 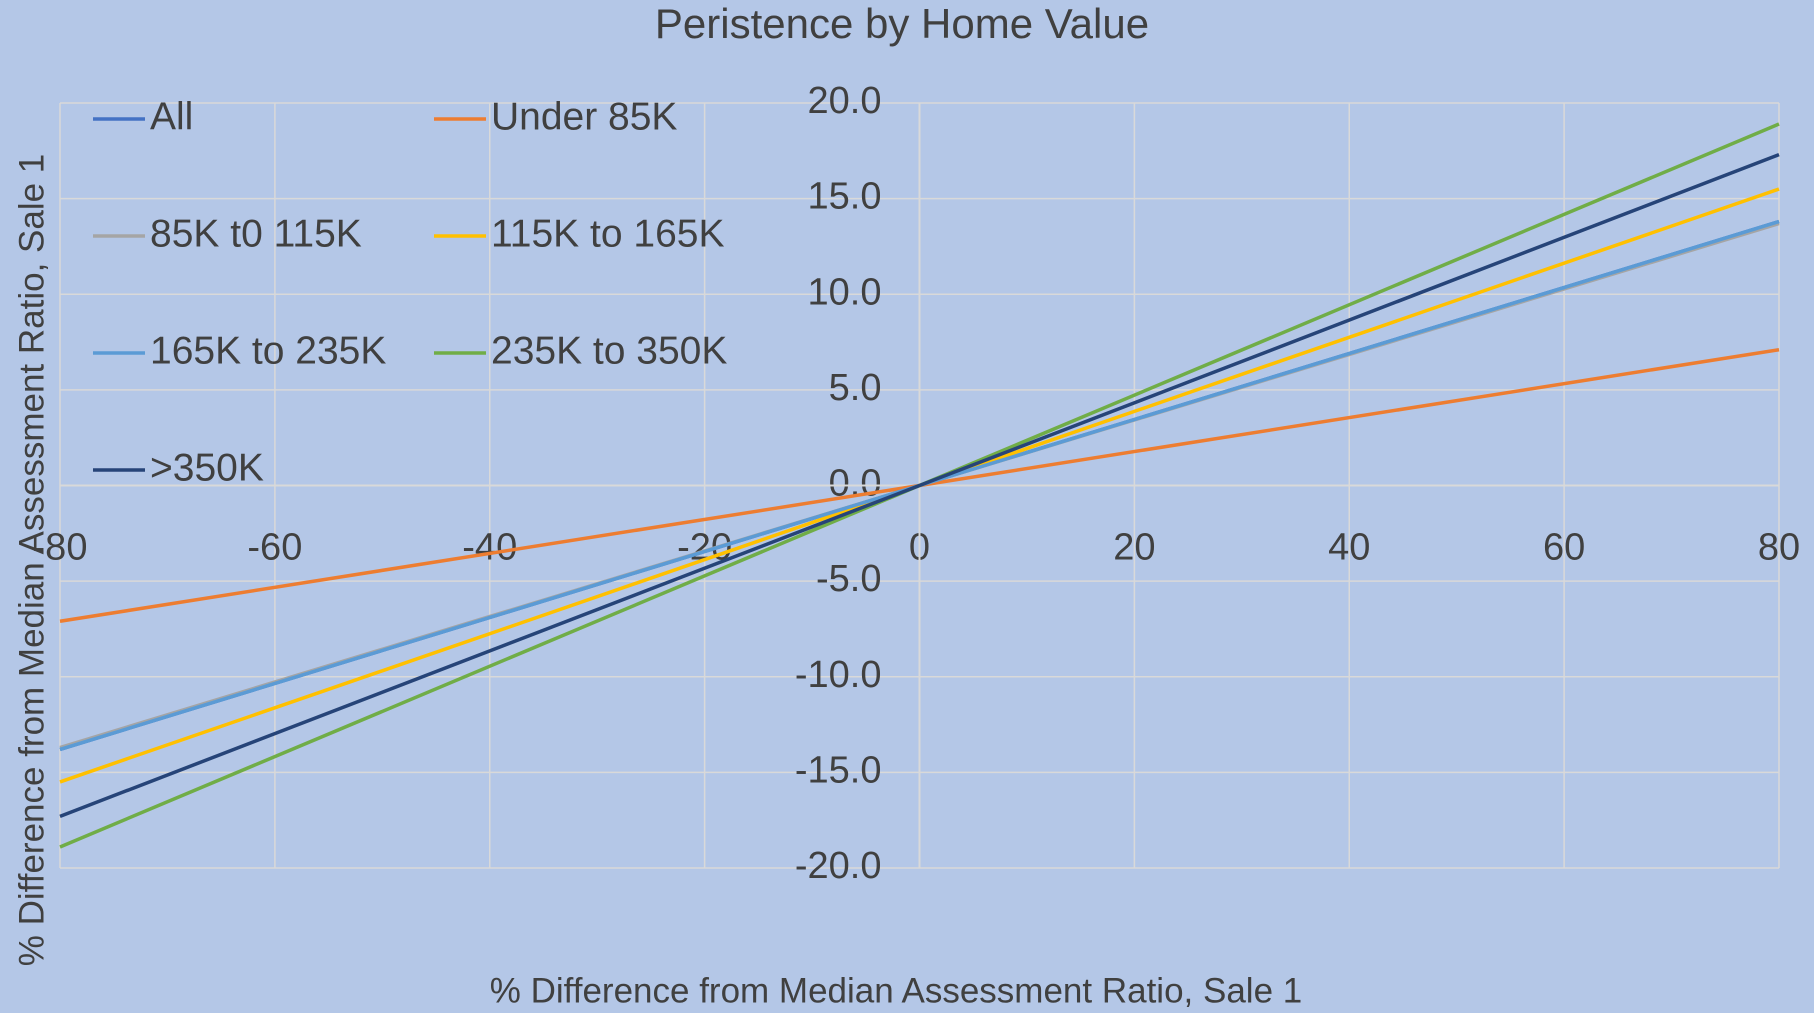 What do you see at coordinates (855, 388) in the screenshot?
I see `y-tick-label: 5.0` at bounding box center [855, 388].